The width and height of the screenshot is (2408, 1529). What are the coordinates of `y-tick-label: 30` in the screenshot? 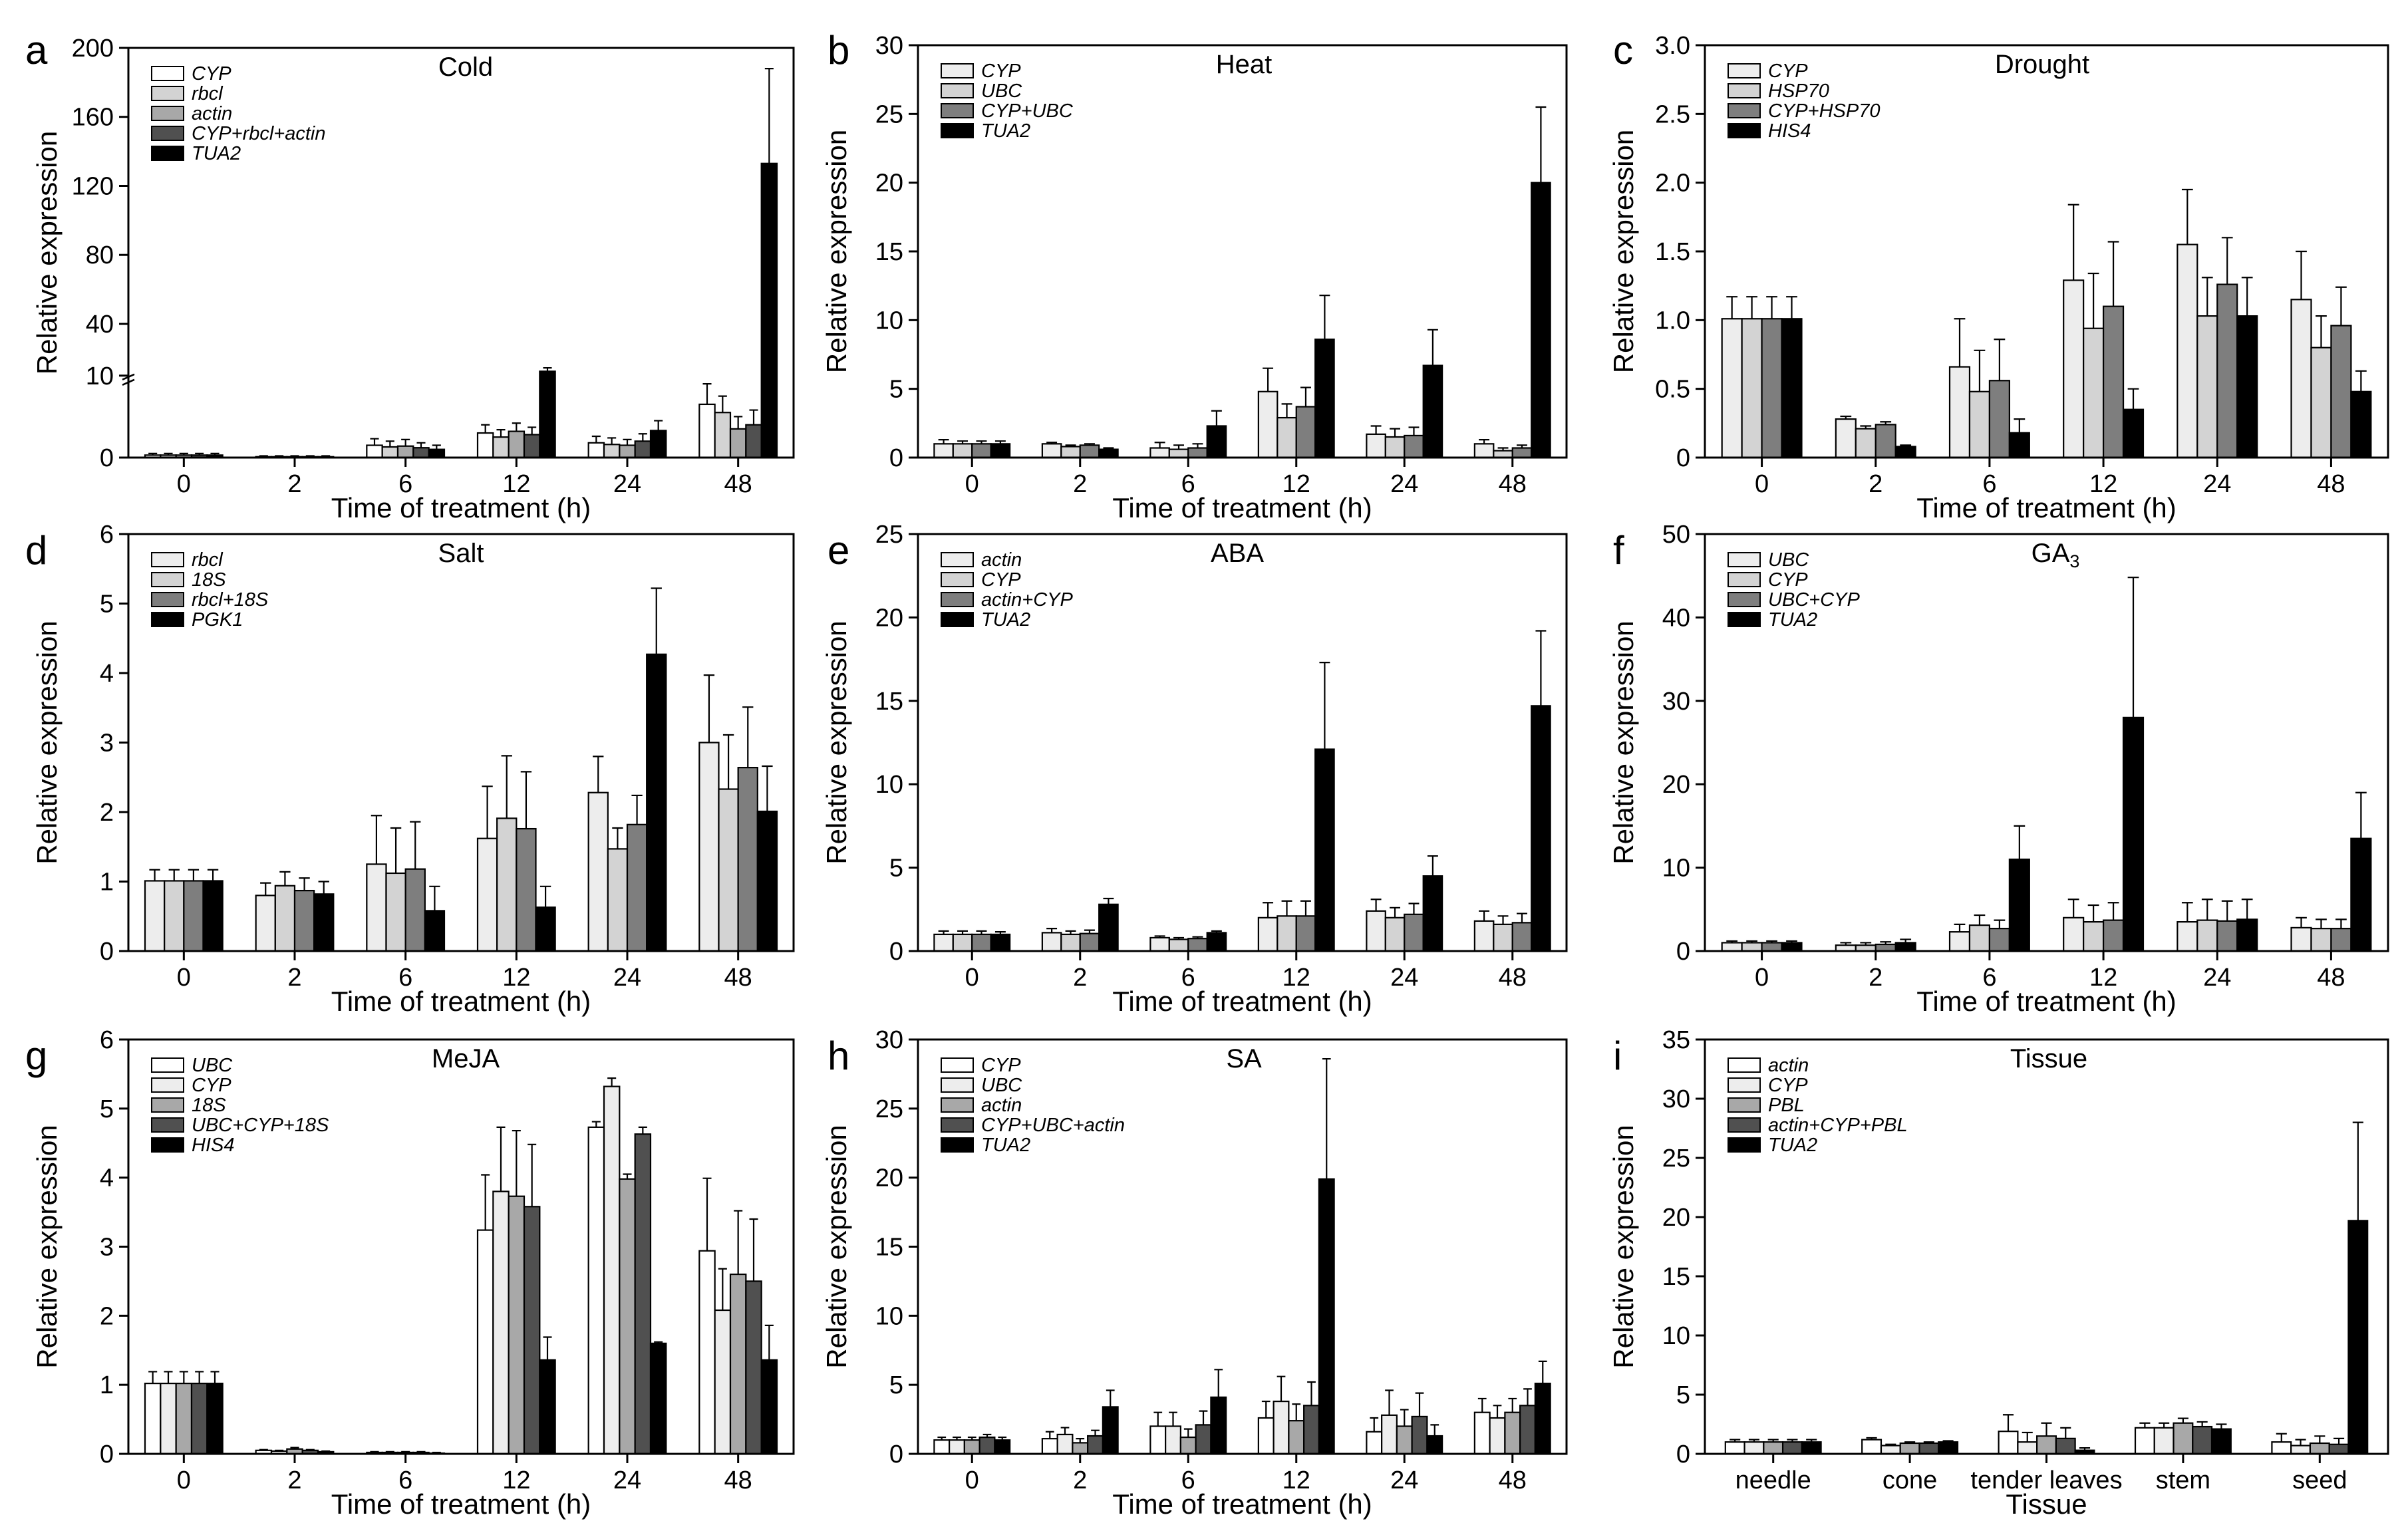 It's located at (1676, 1099).